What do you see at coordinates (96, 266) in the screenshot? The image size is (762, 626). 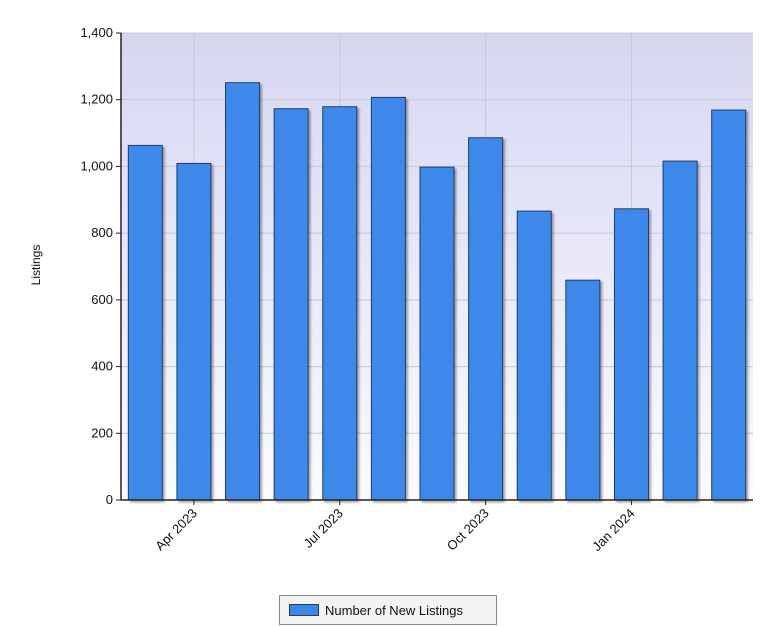 I see `y-tick-labels: 0 200 400 600 800 1,000 1,200 1,400` at bounding box center [96, 266].